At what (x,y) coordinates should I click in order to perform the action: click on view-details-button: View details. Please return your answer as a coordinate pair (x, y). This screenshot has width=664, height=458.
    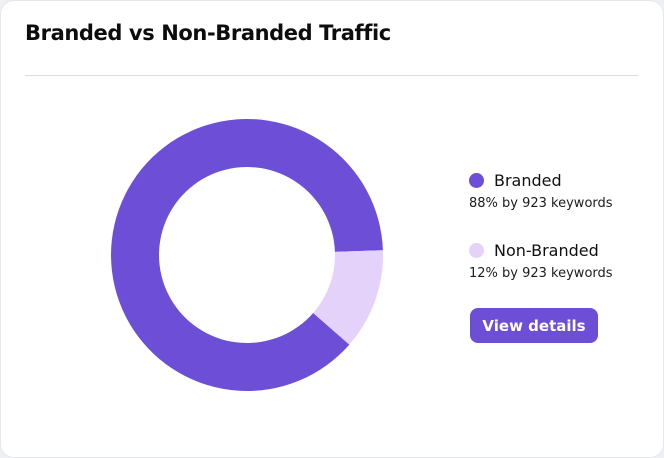
    Looking at the image, I should click on (534, 325).